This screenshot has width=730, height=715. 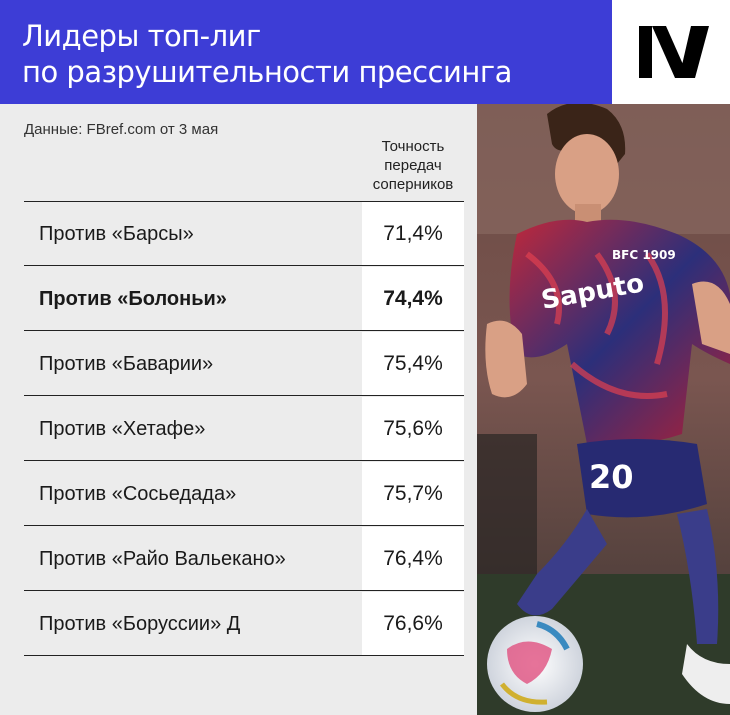 What do you see at coordinates (141, 36) in the screenshot?
I see `title-line-1: Лидеры топ-лиг` at bounding box center [141, 36].